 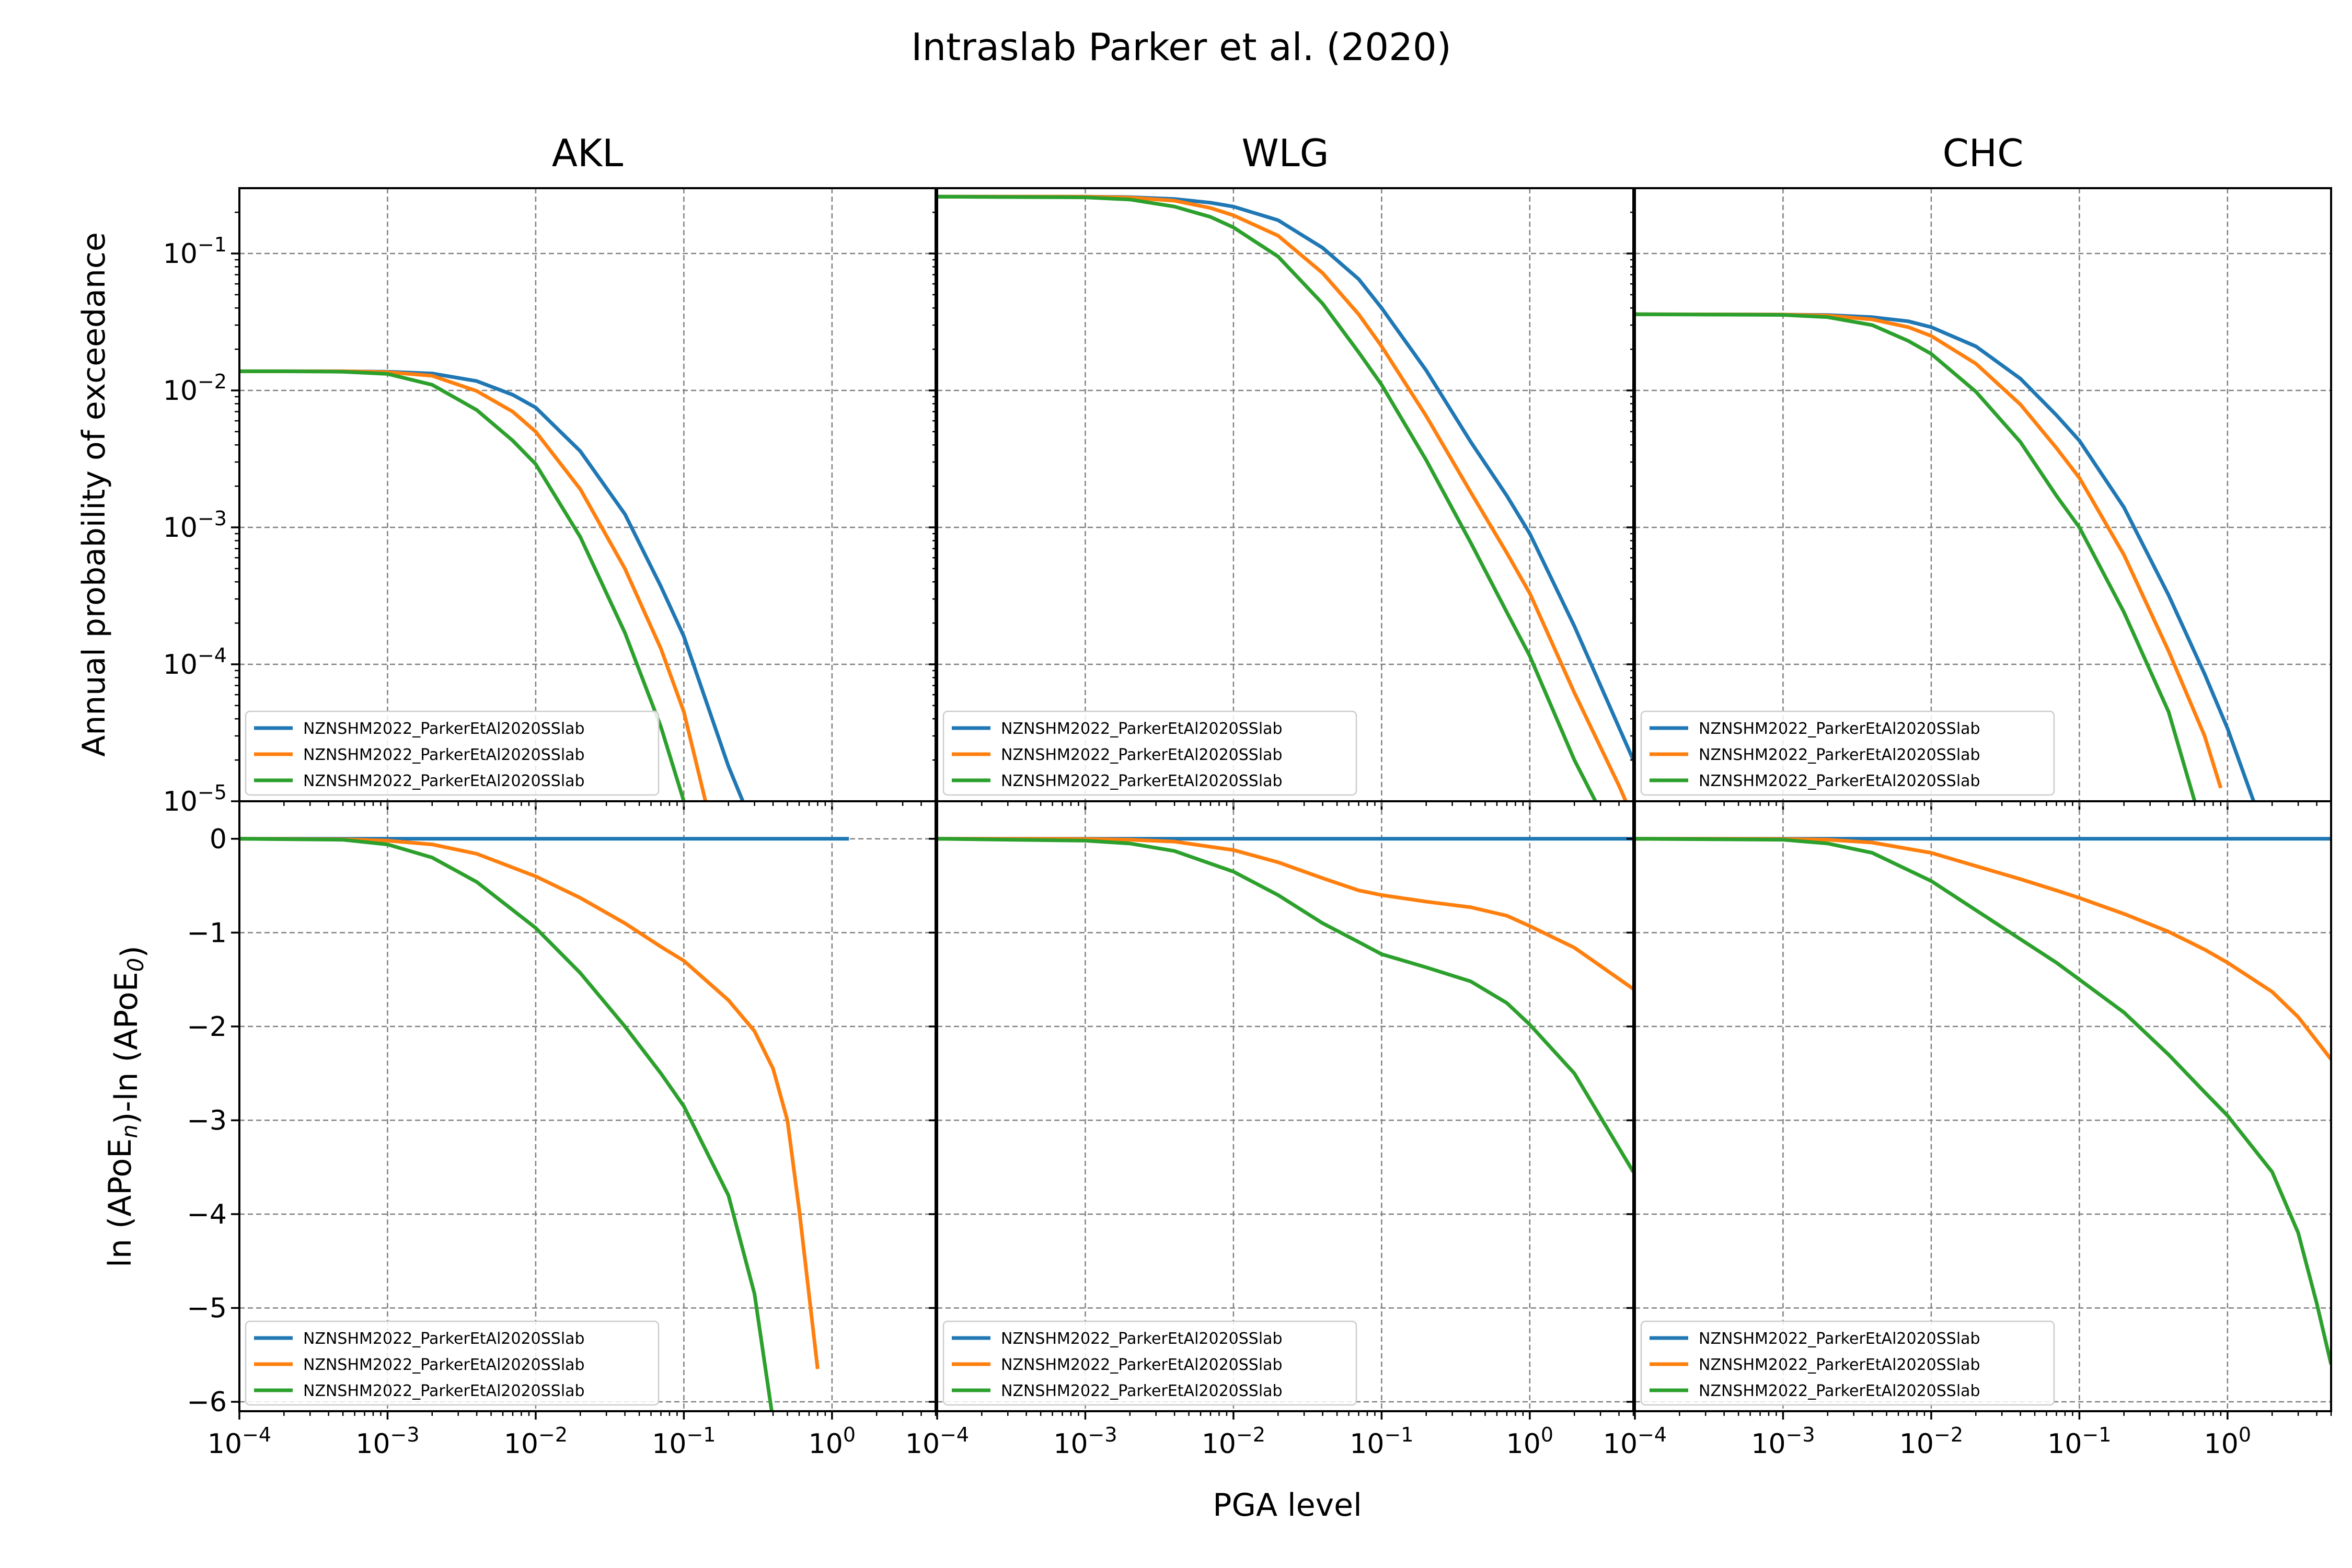 I want to click on subplot-title: WLG, so click(x=1285, y=153).